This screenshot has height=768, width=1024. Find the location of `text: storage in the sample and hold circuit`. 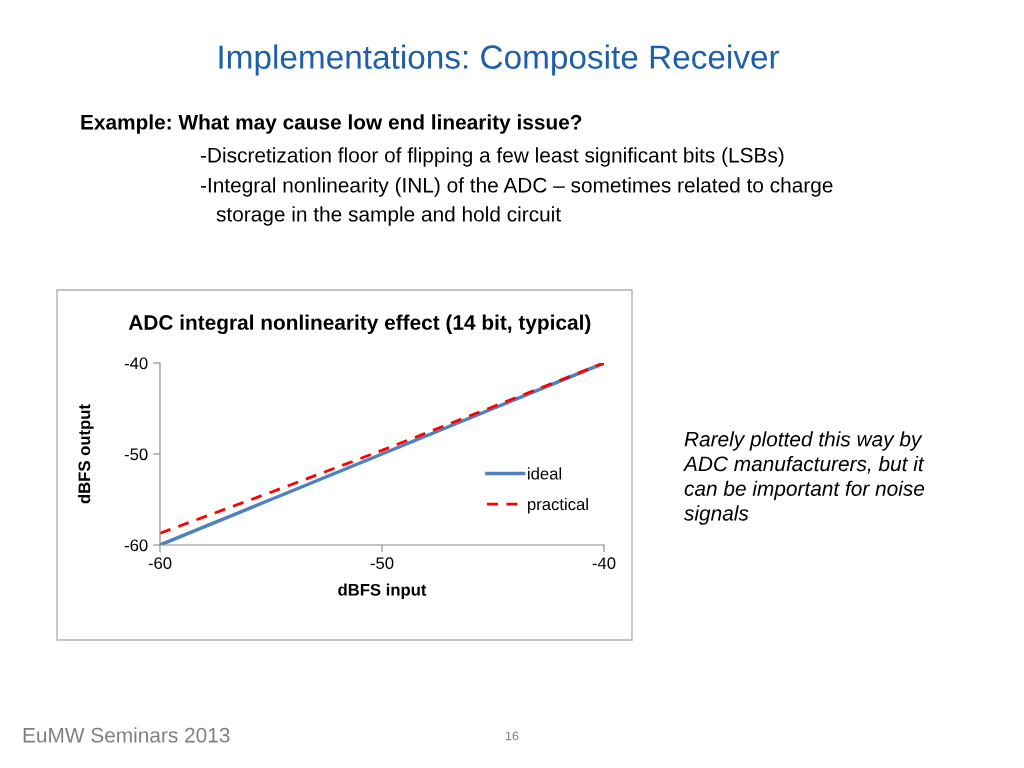

text: storage in the sample and hold circuit is located at coordinates (388, 216).